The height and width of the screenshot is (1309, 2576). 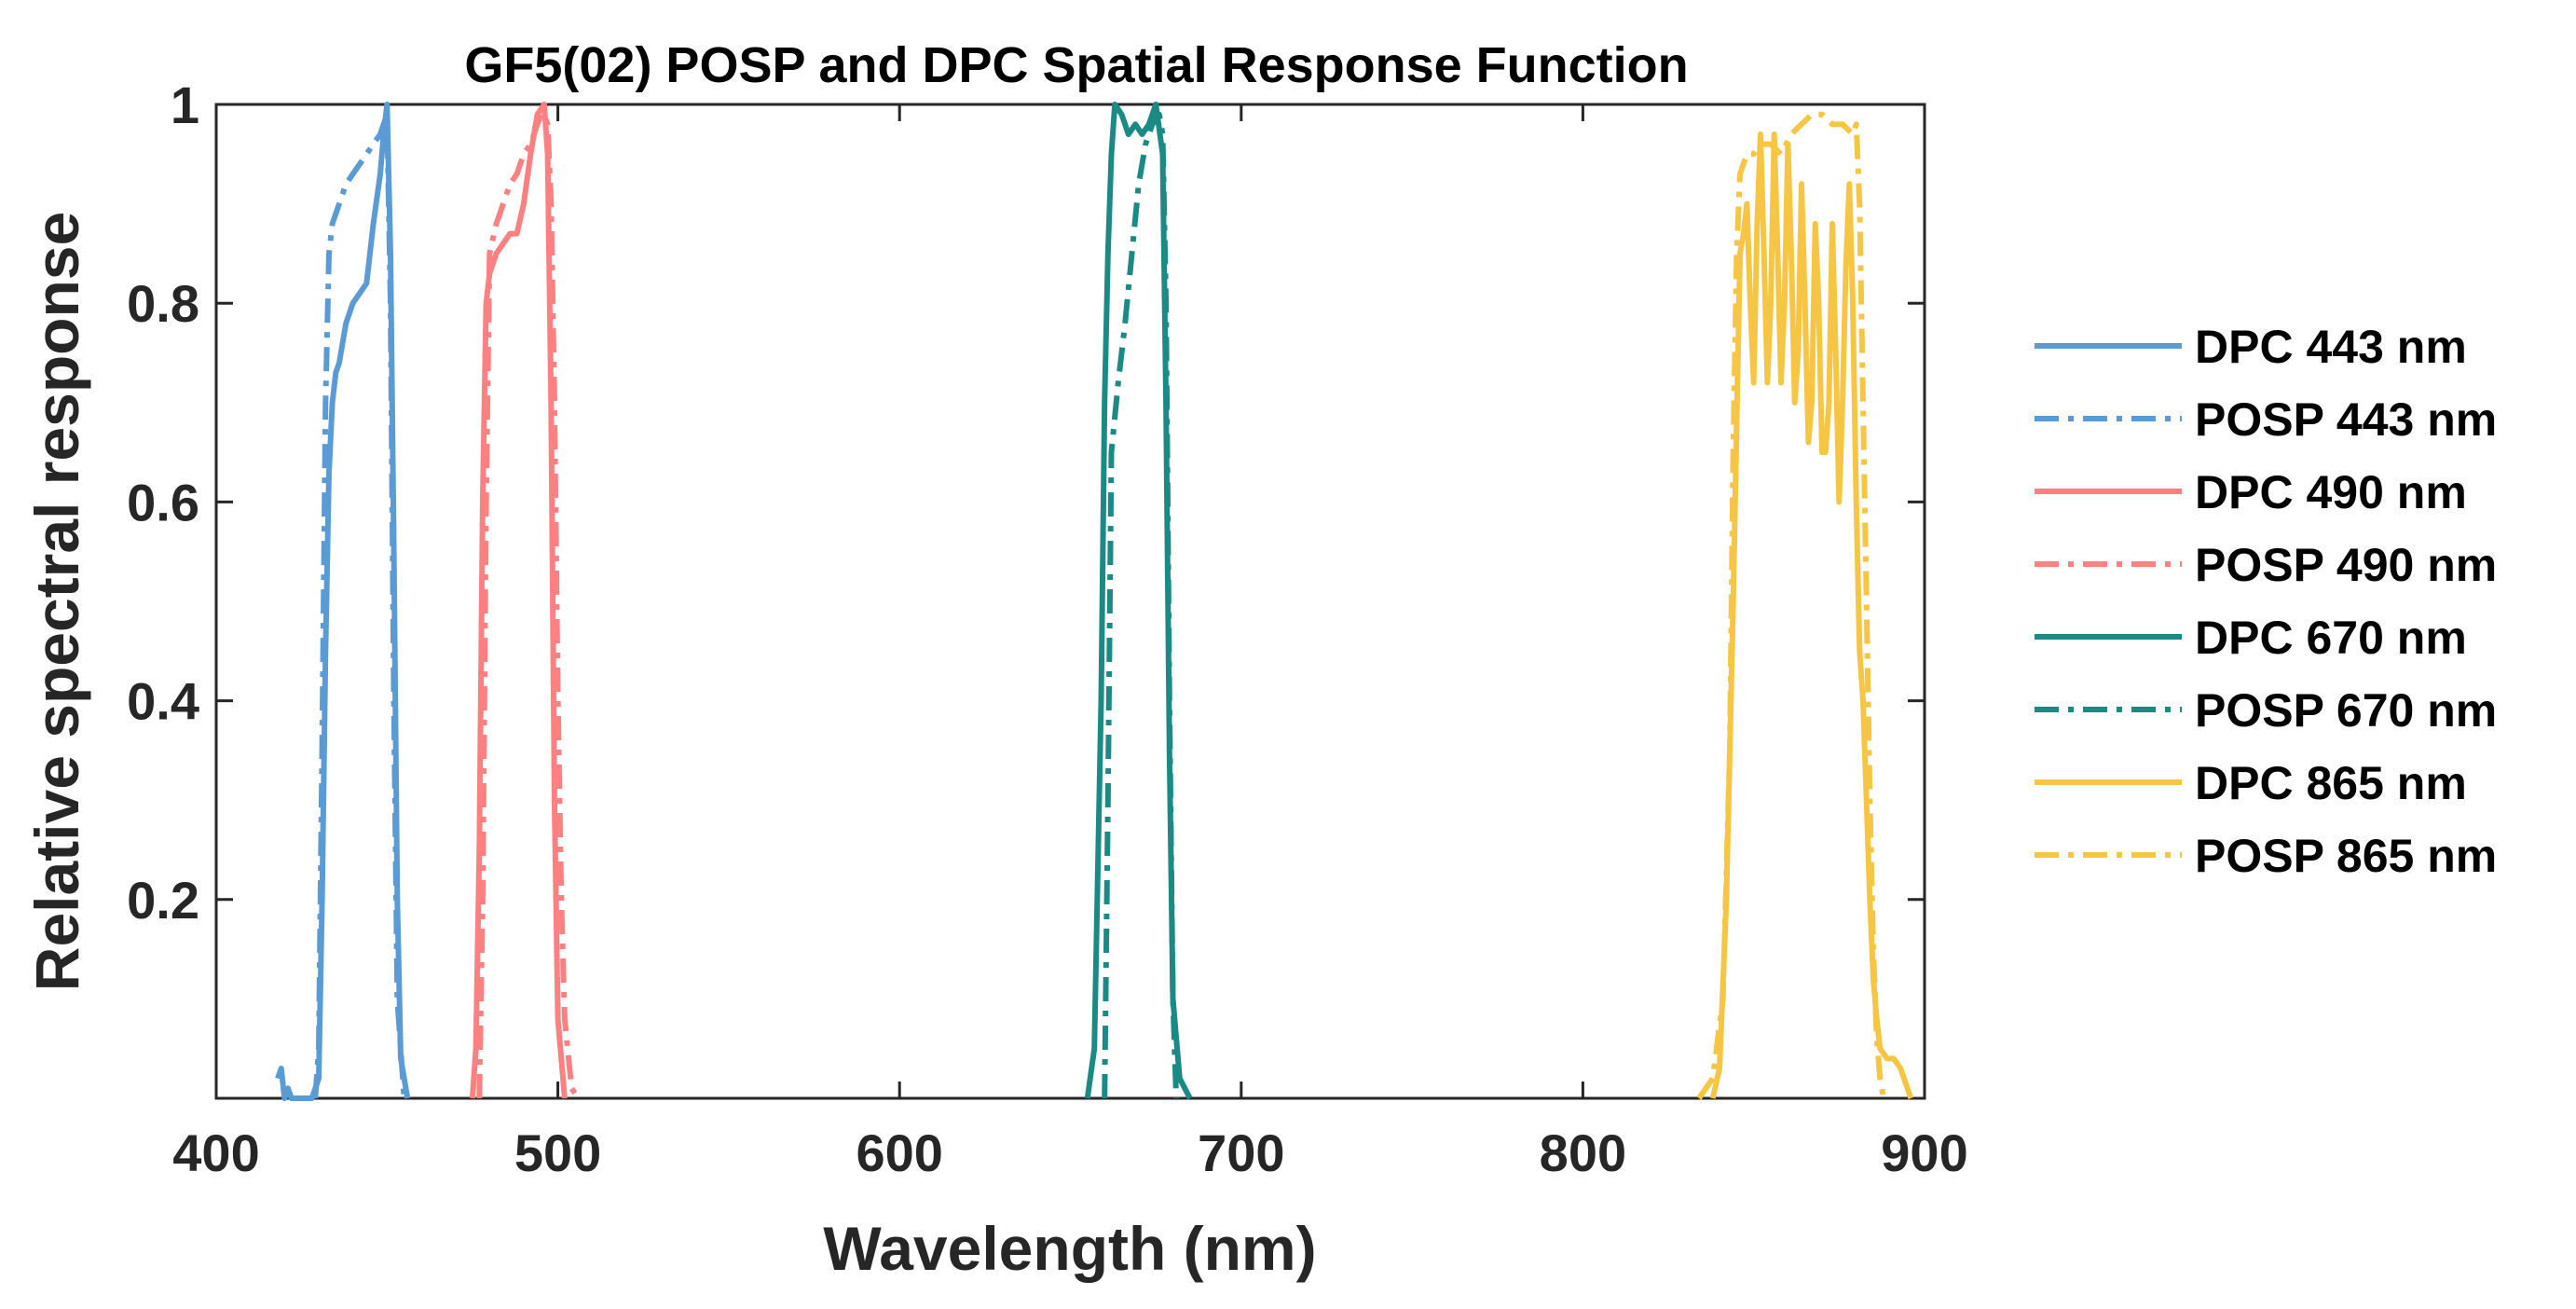 I want to click on y-tick-label: 0.6, so click(x=163, y=502).